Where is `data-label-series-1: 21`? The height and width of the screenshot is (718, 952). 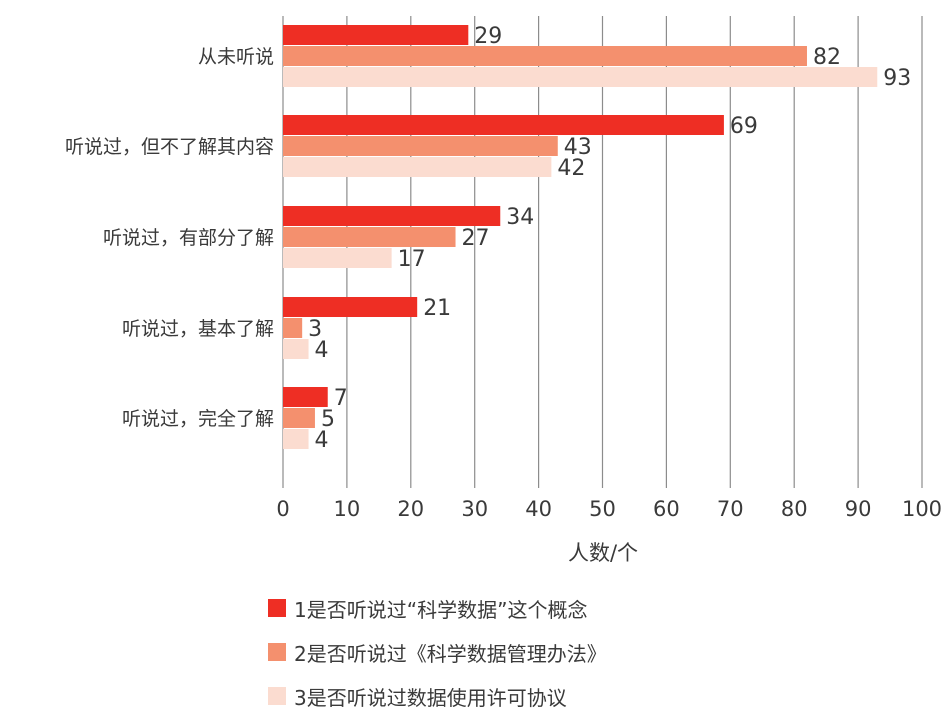
data-label-series-1: 21 is located at coordinates (437, 308).